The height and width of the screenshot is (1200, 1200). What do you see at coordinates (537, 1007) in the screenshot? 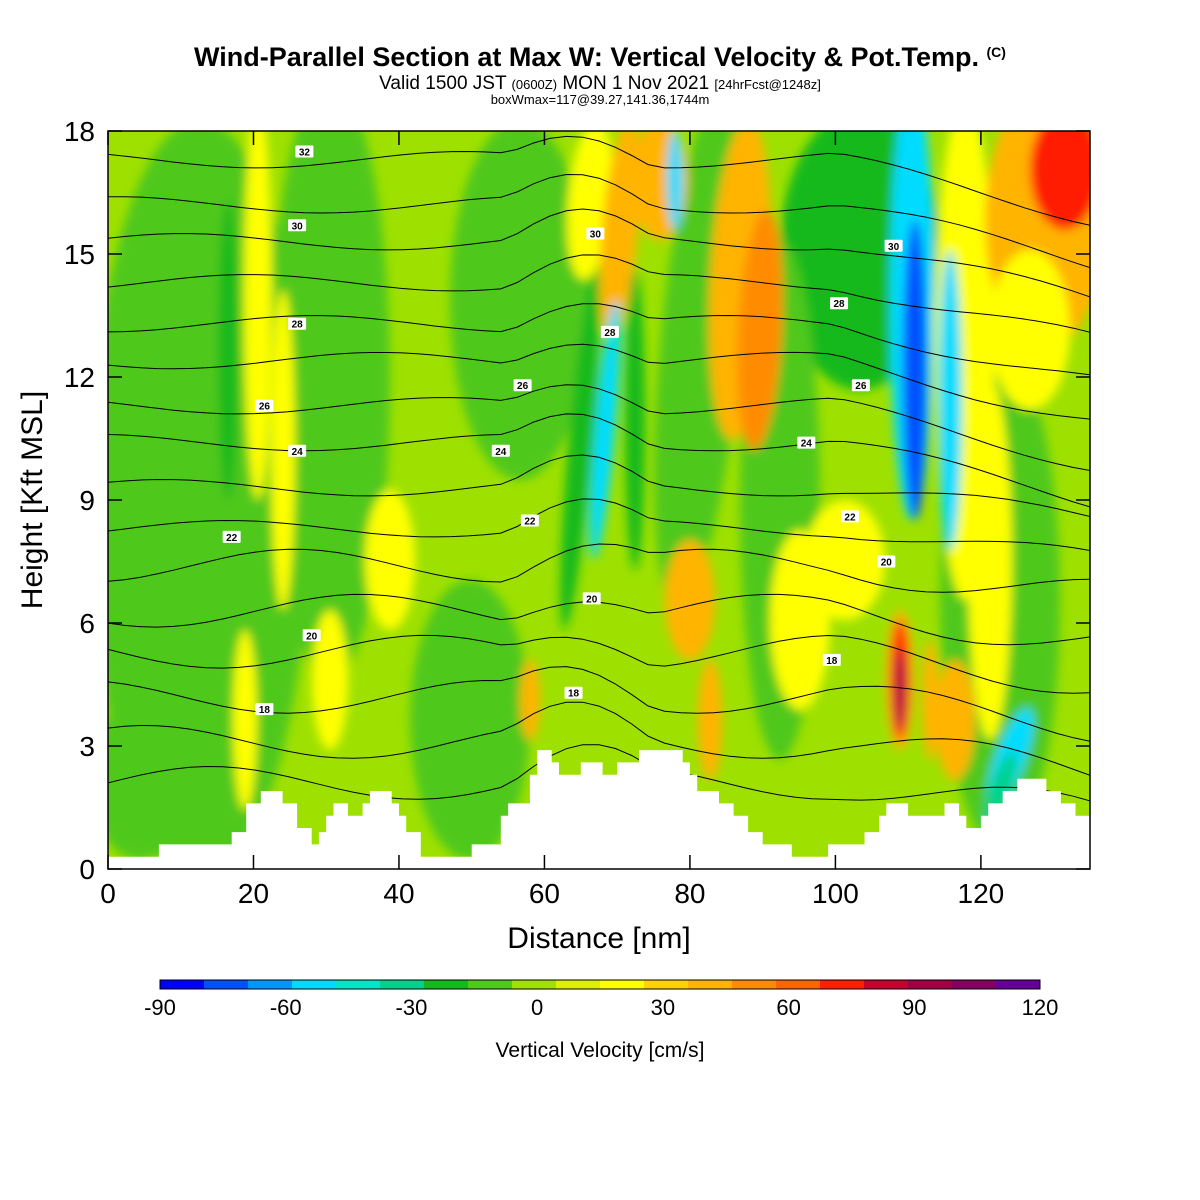
I see `colorbar-tick-label: 0` at bounding box center [537, 1007].